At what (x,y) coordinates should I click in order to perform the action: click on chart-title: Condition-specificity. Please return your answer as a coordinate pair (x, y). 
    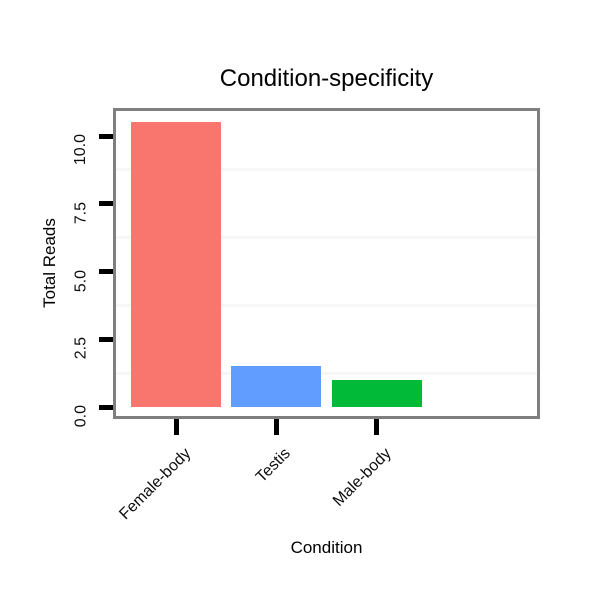
    Looking at the image, I should click on (326, 78).